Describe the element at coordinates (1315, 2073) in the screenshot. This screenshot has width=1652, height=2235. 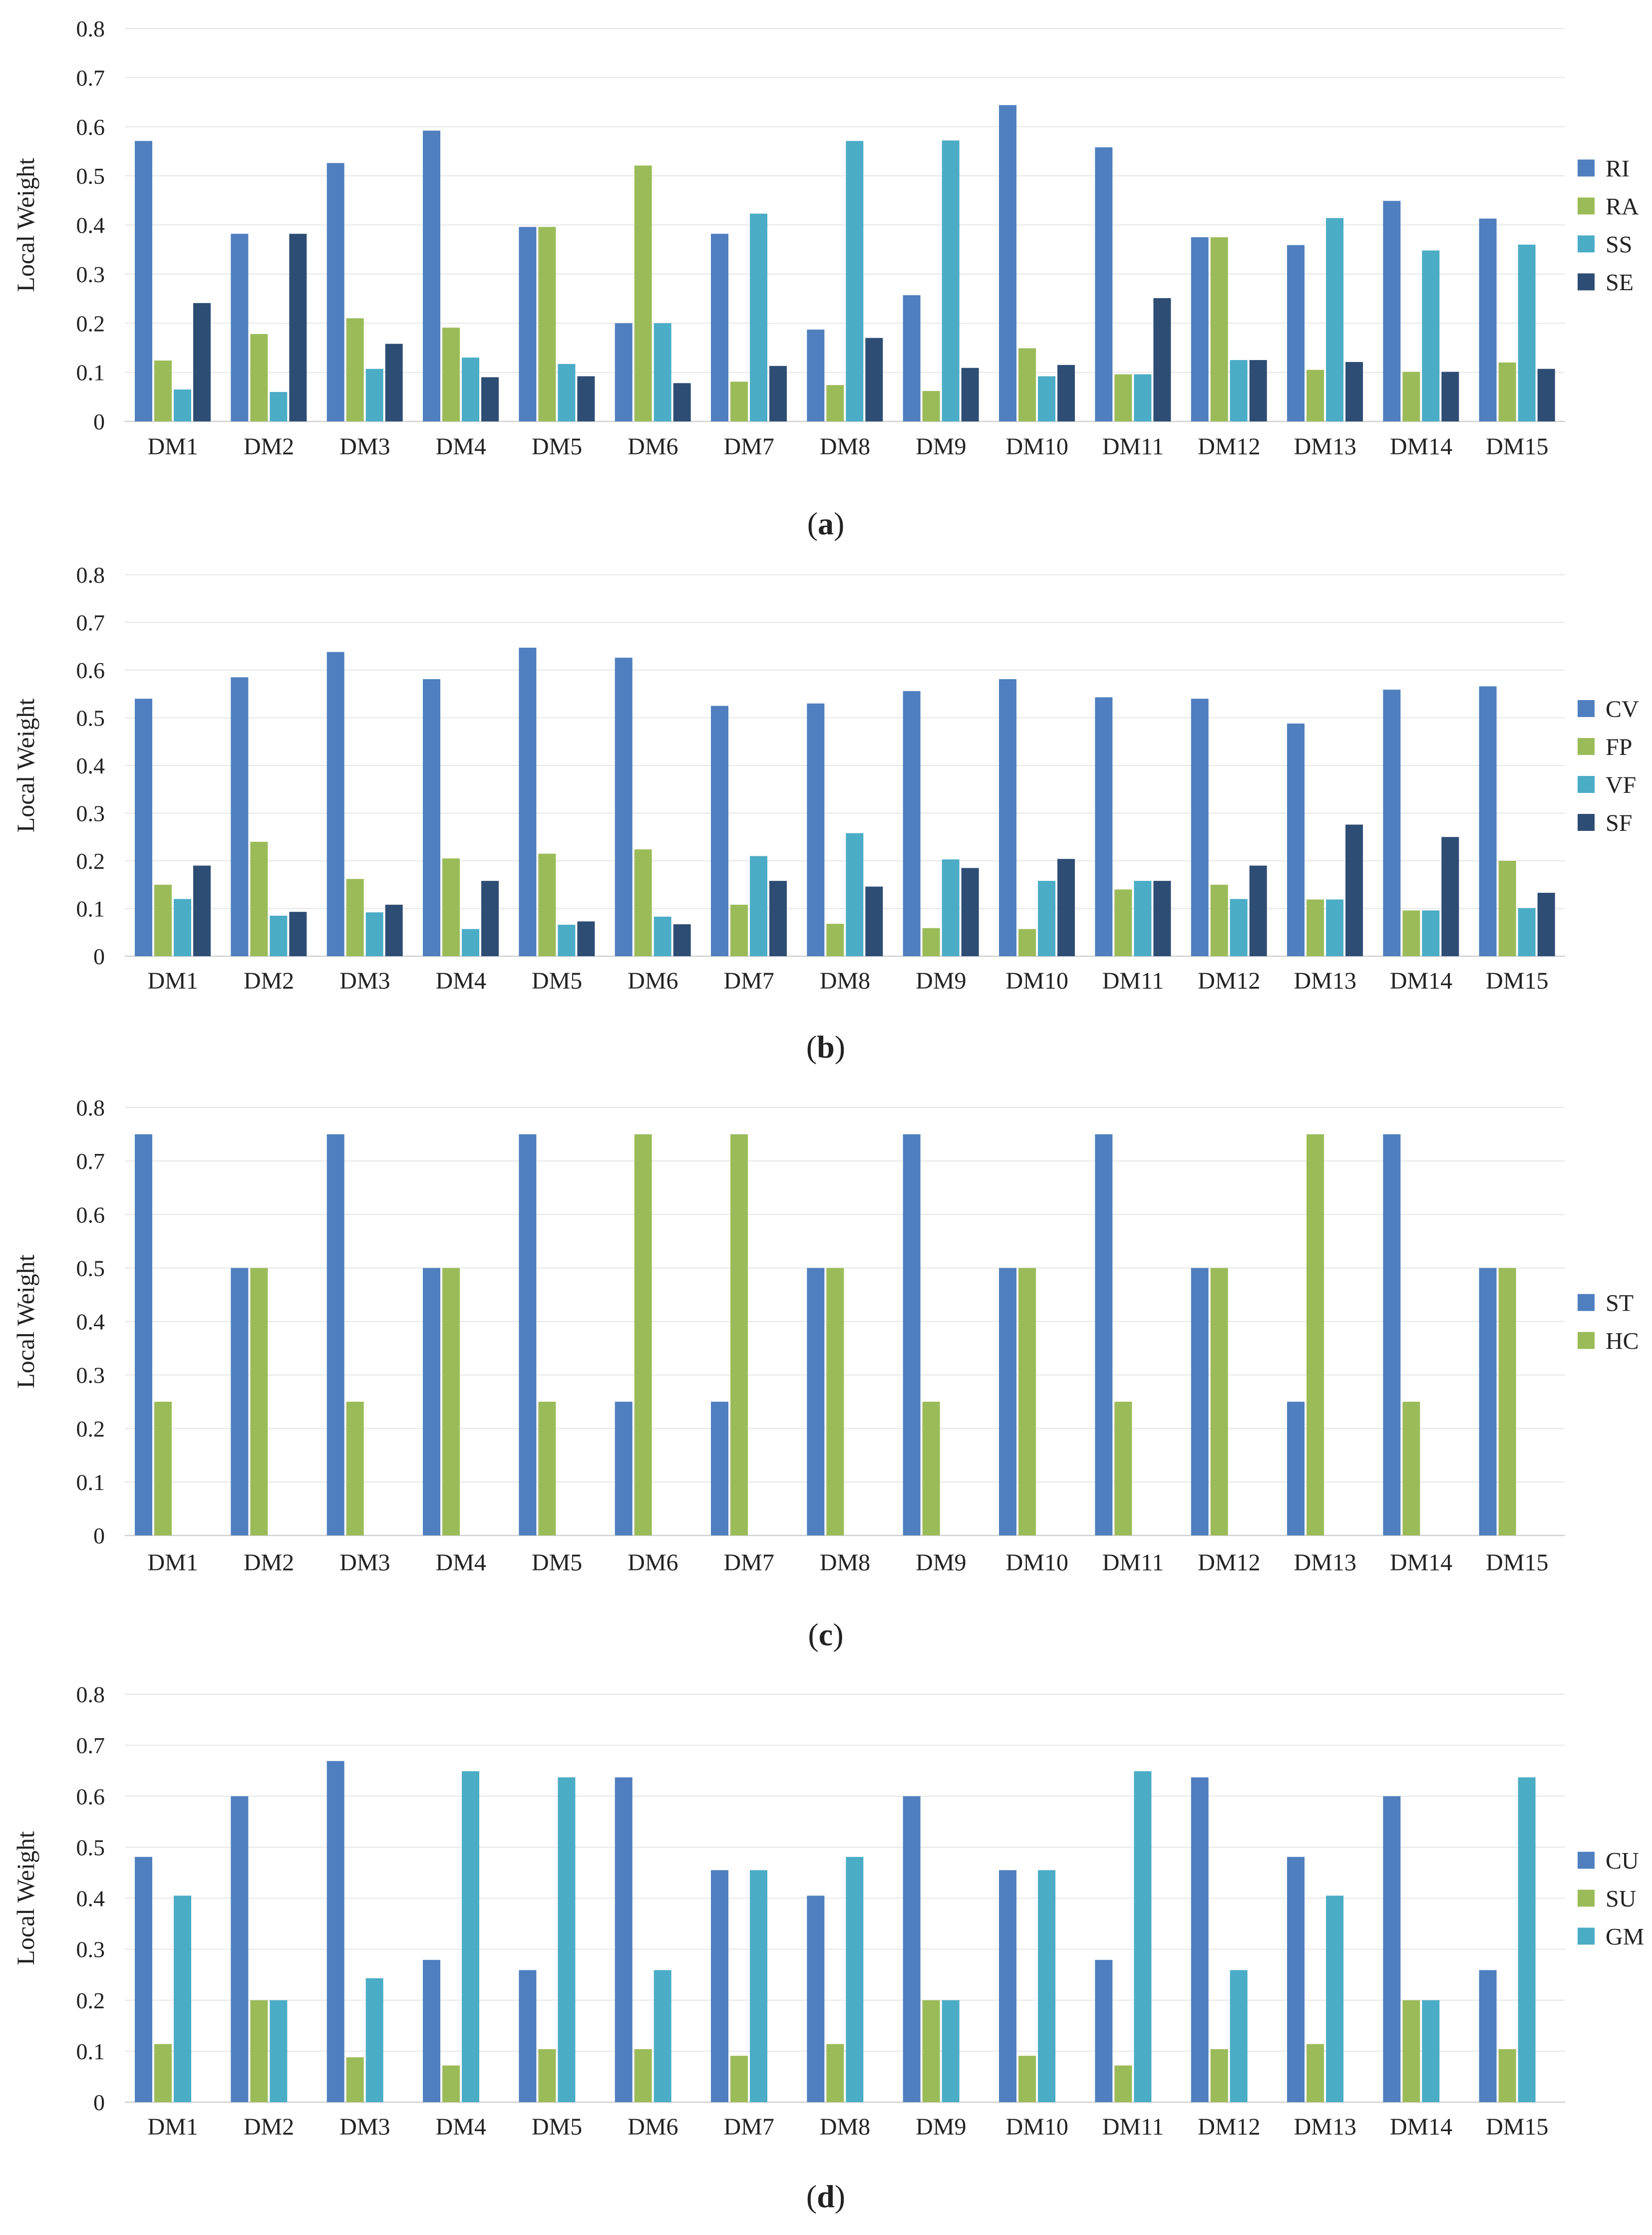
I see `bar-su-dm13` at that location.